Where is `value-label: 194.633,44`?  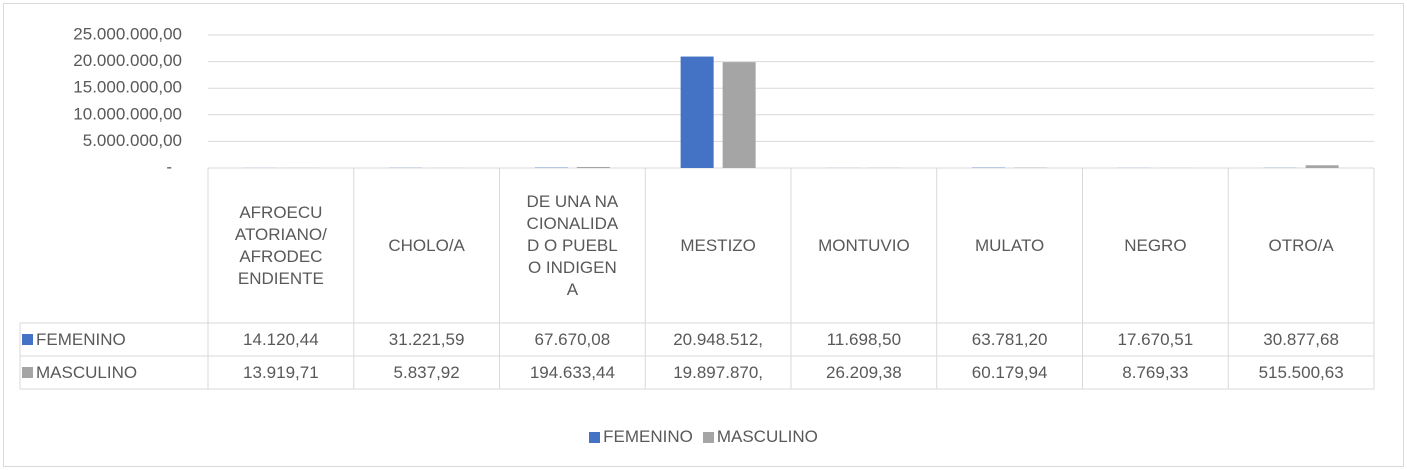
value-label: 194.633,44 is located at coordinates (572, 372).